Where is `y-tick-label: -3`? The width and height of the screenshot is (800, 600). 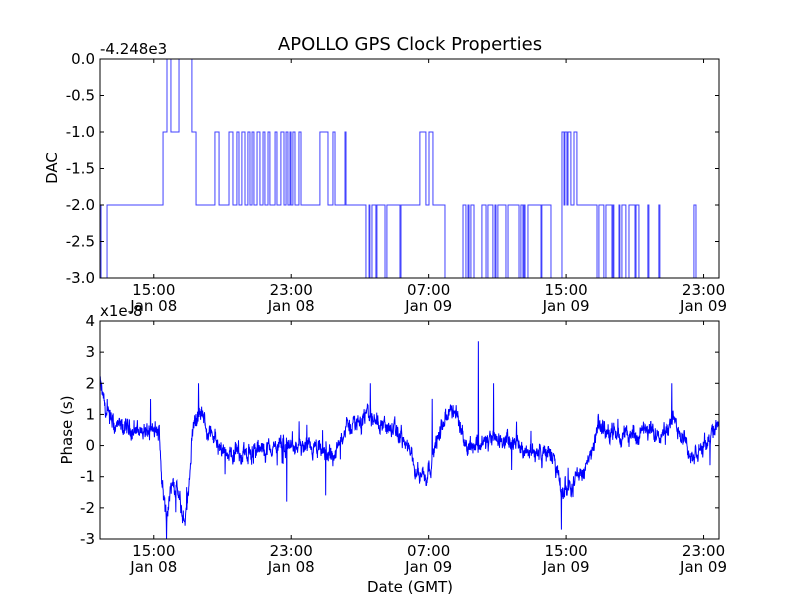 y-tick-label: -3 is located at coordinates (87, 539).